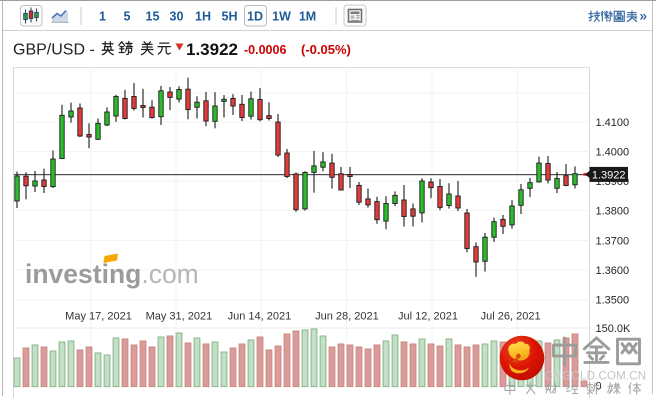  I want to click on svg-text: 30, so click(177, 17).